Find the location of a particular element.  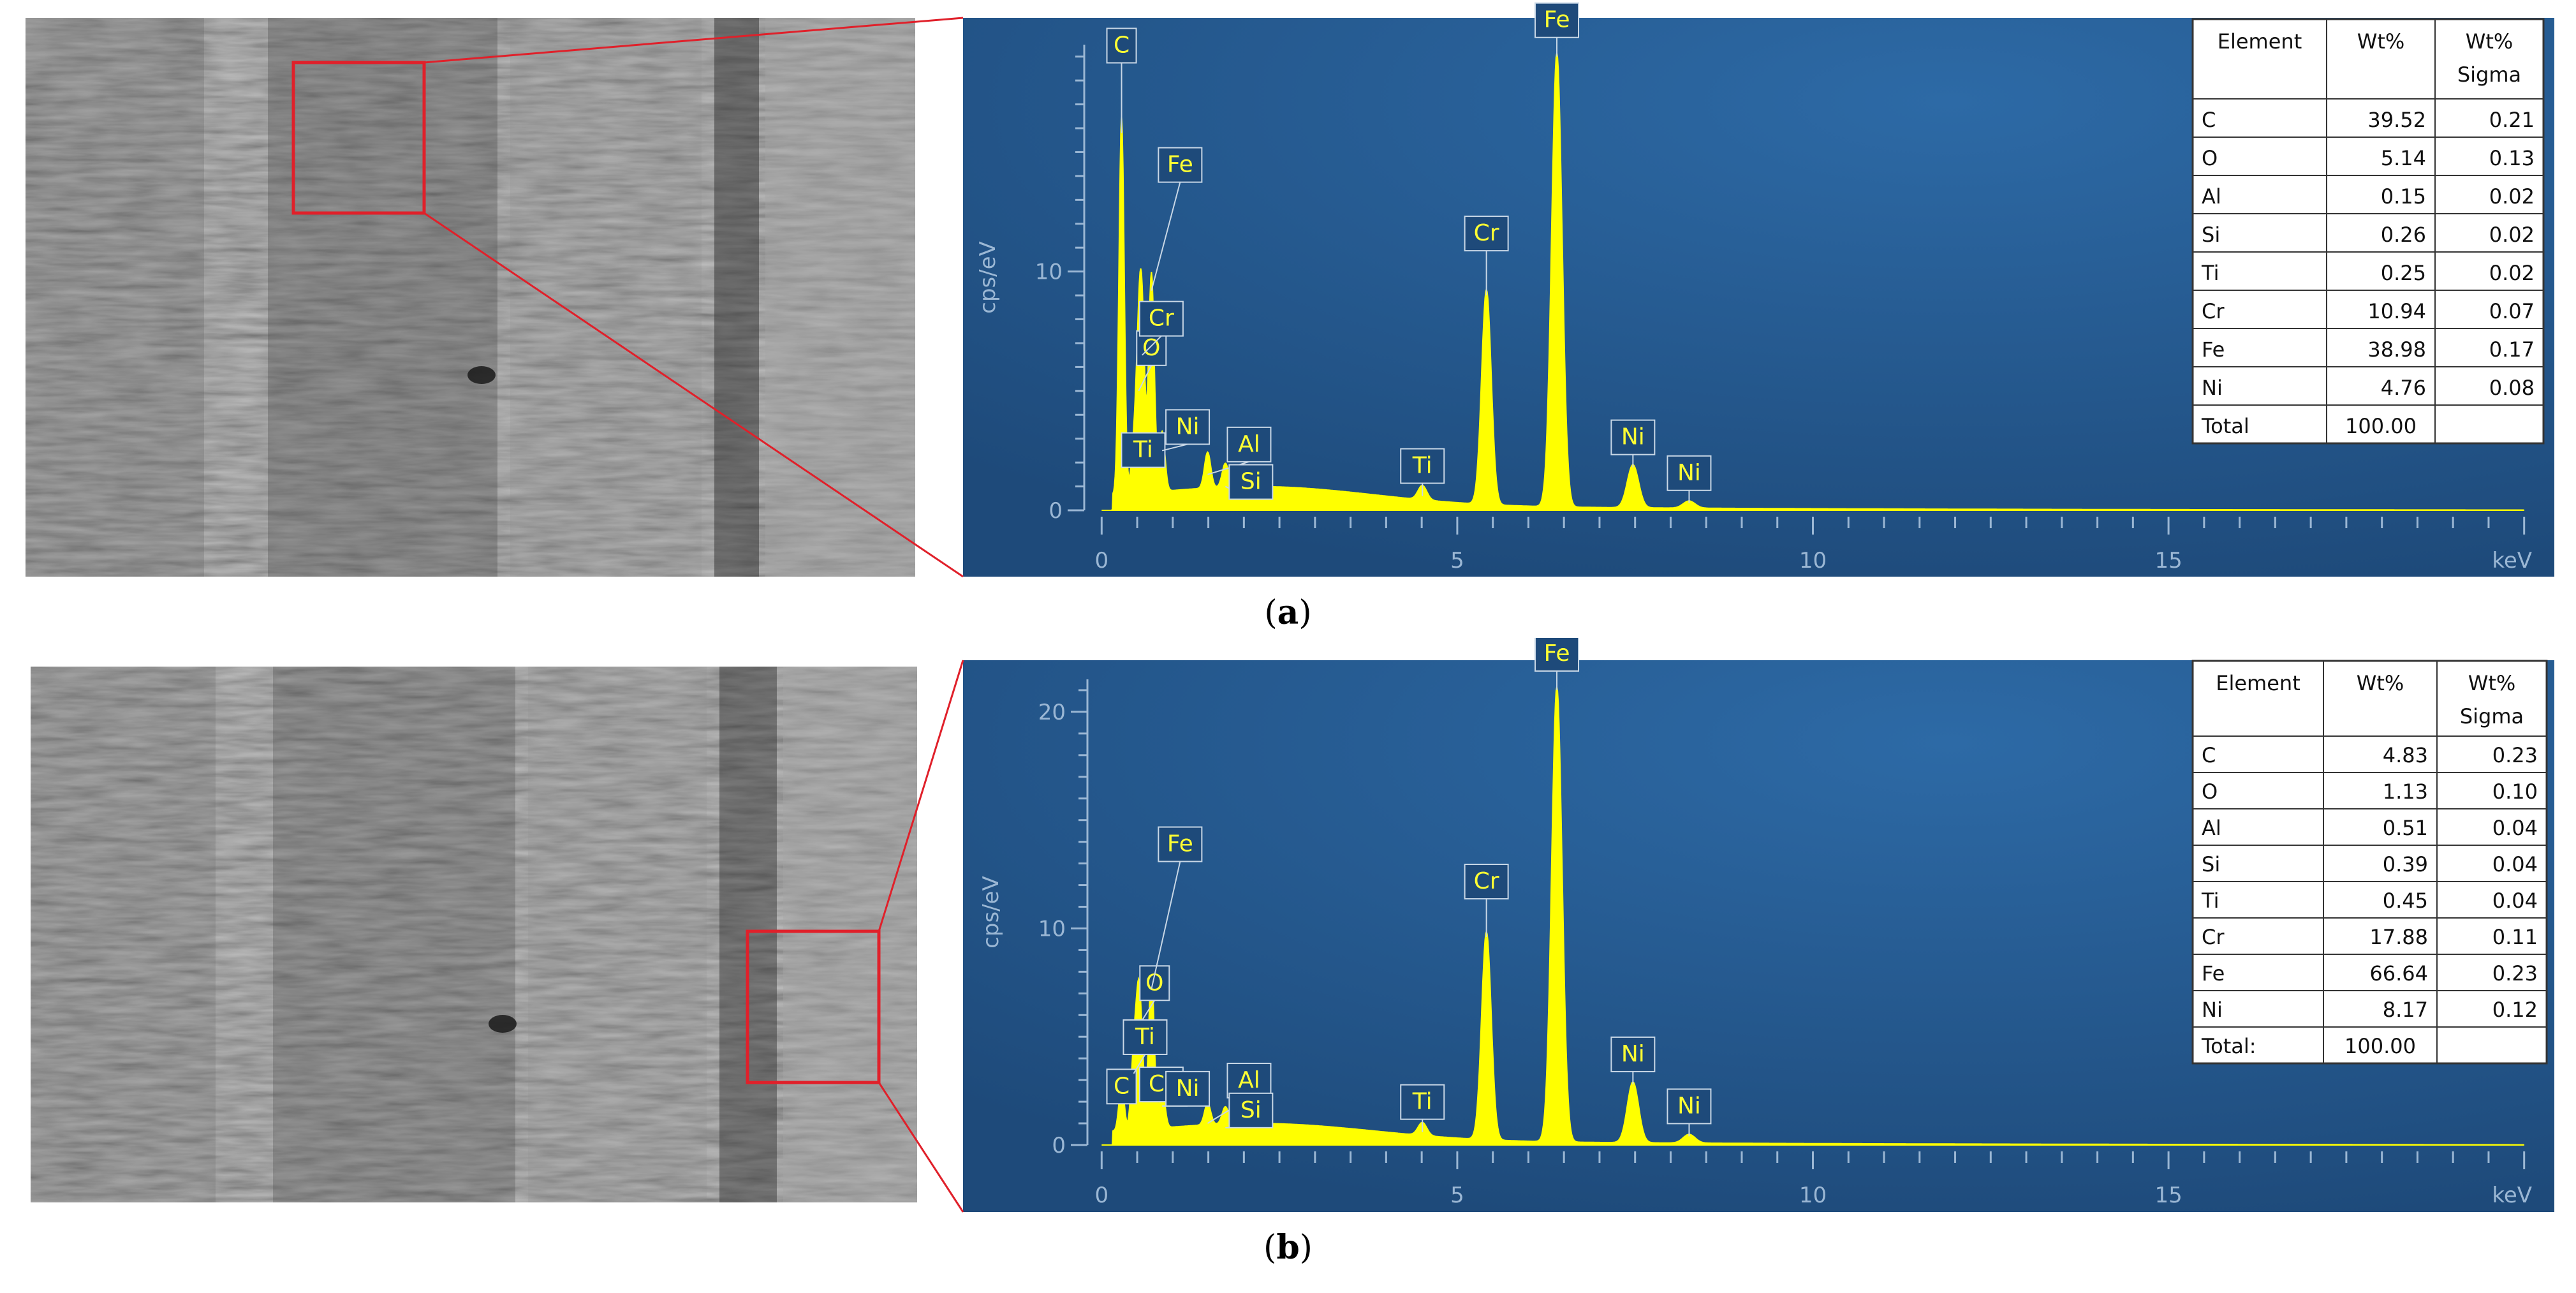

panel-b-peak-marker-text: C is located at coordinates (1122, 1086).